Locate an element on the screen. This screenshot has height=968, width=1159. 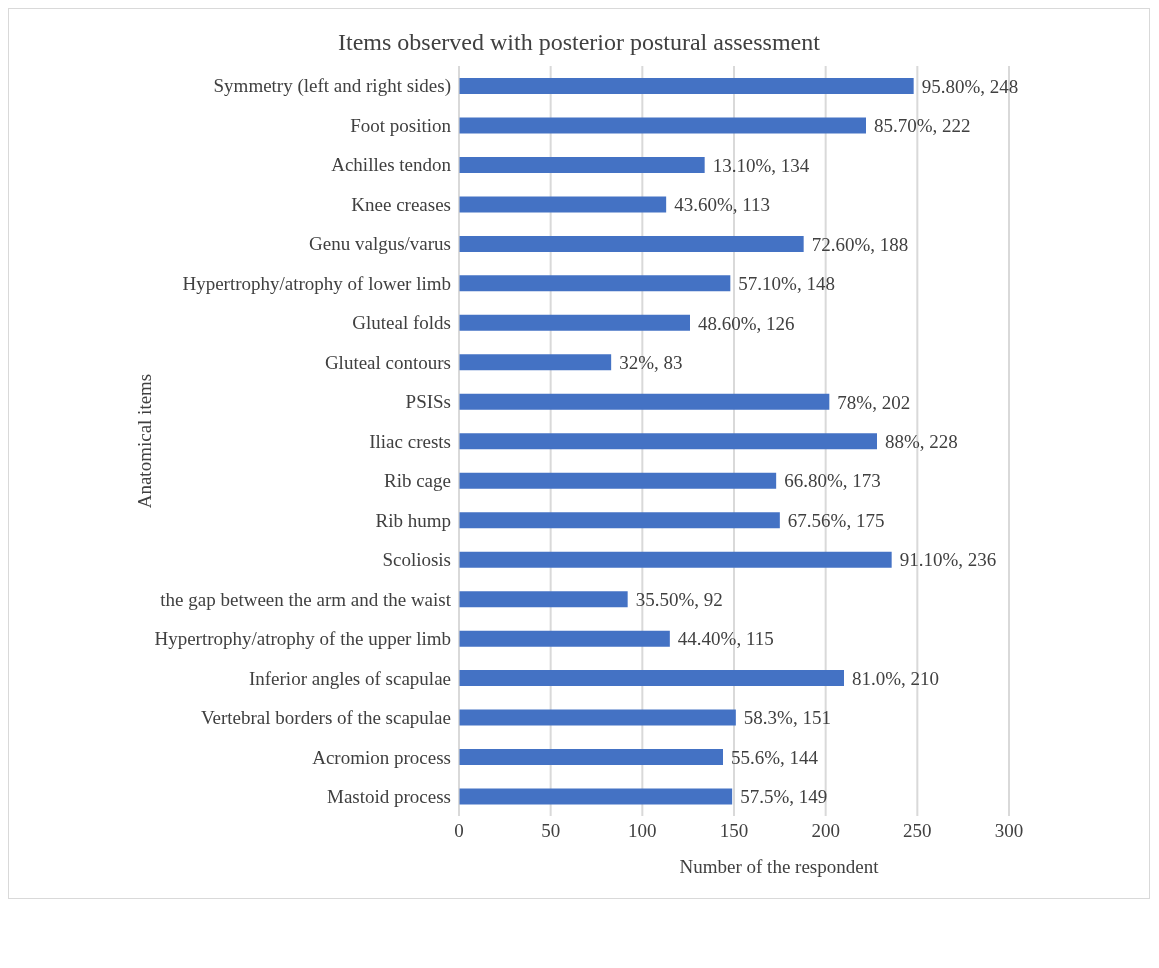
data-label: 58.3%, 151 is located at coordinates (787, 718).